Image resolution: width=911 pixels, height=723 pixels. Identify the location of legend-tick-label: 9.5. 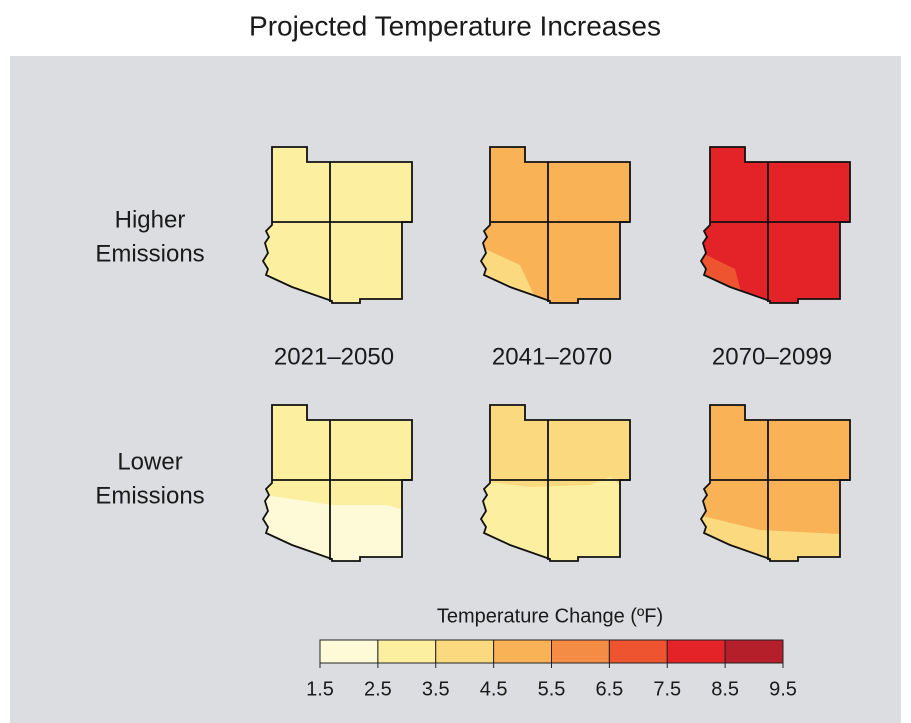
(783, 689).